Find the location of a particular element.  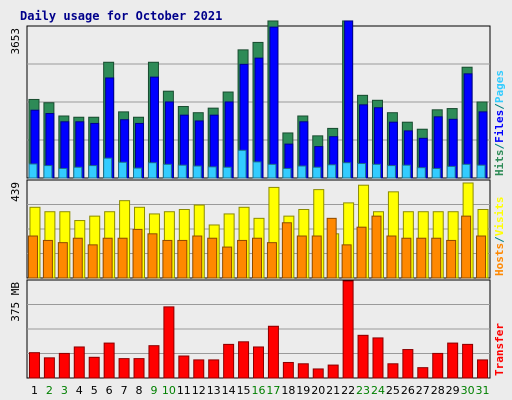

series-pages is located at coordinates (257, 164).